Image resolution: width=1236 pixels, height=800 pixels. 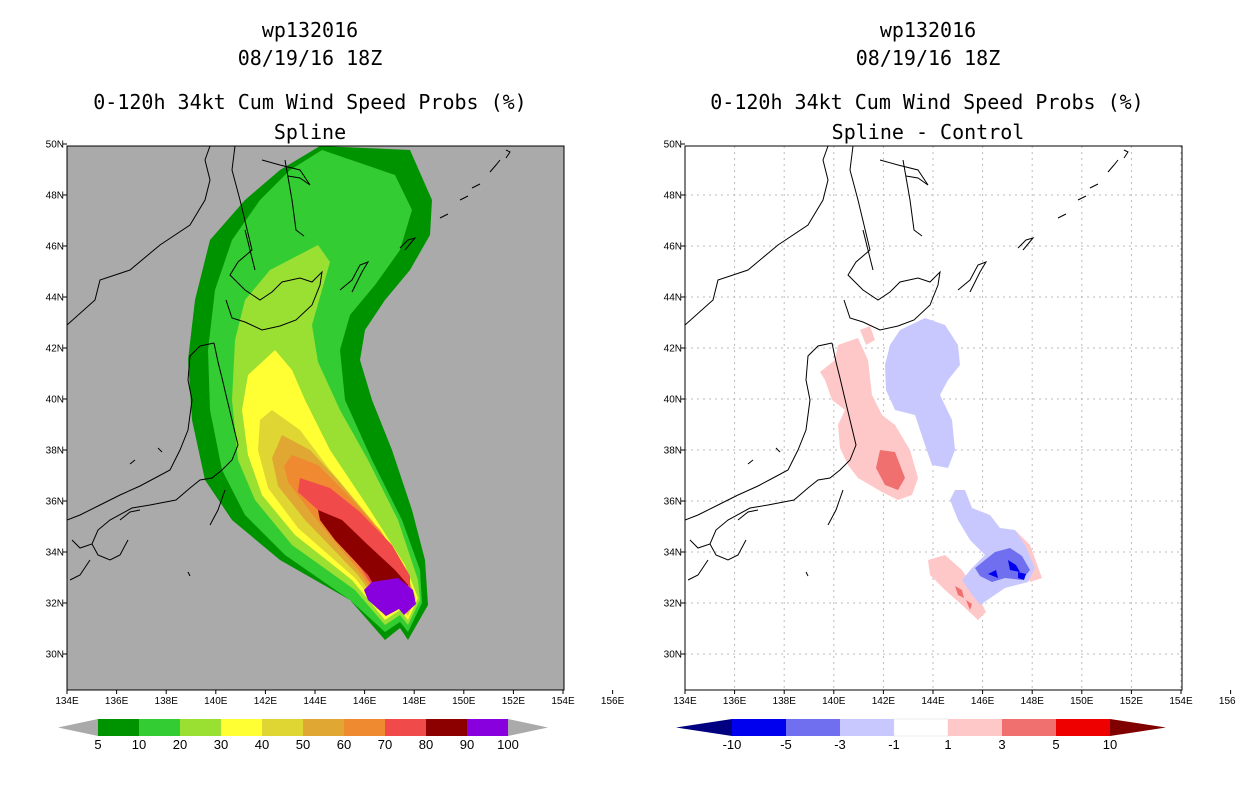 I want to click on left-title-storm-id: wp132016, so click(x=310, y=30).